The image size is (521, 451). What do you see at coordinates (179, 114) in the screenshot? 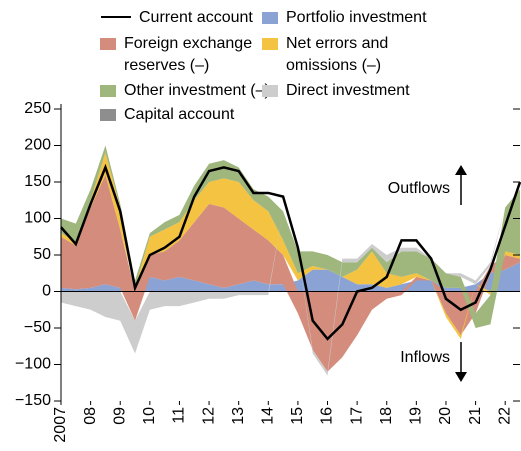
I see `legend-label: Capital account` at bounding box center [179, 114].